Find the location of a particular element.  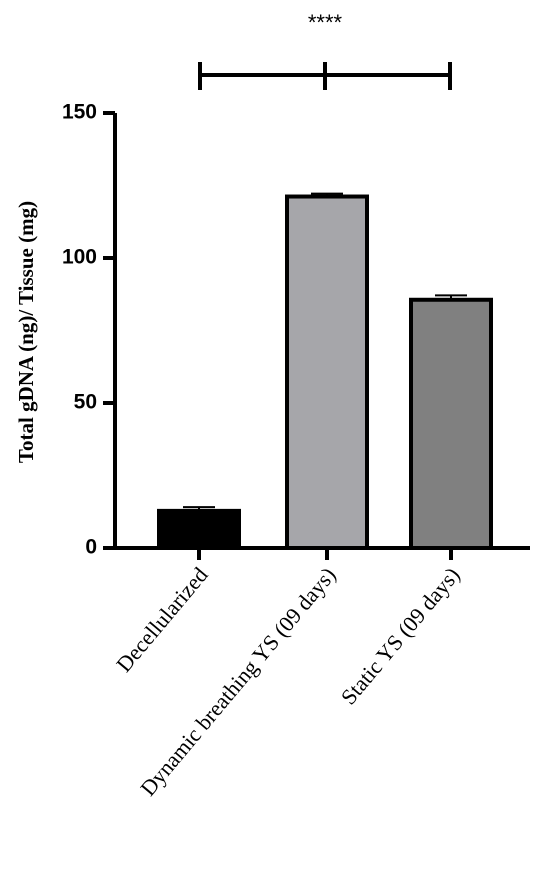

y-tick-label: 0 is located at coordinates (91, 547).